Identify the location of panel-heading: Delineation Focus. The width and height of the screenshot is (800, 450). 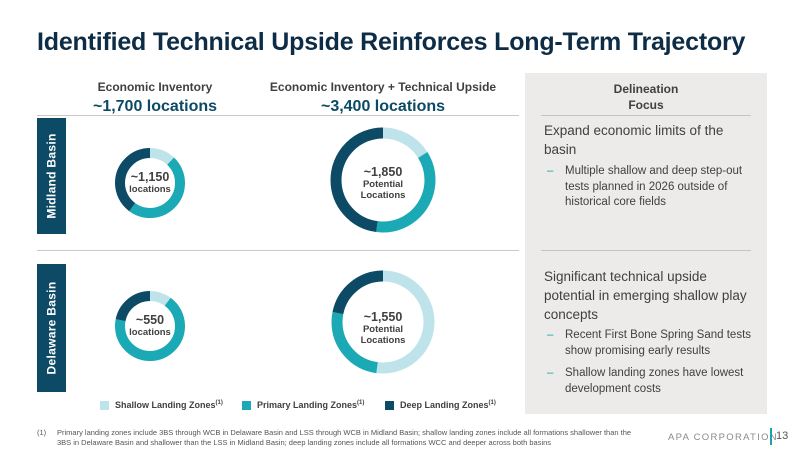
(646, 97).